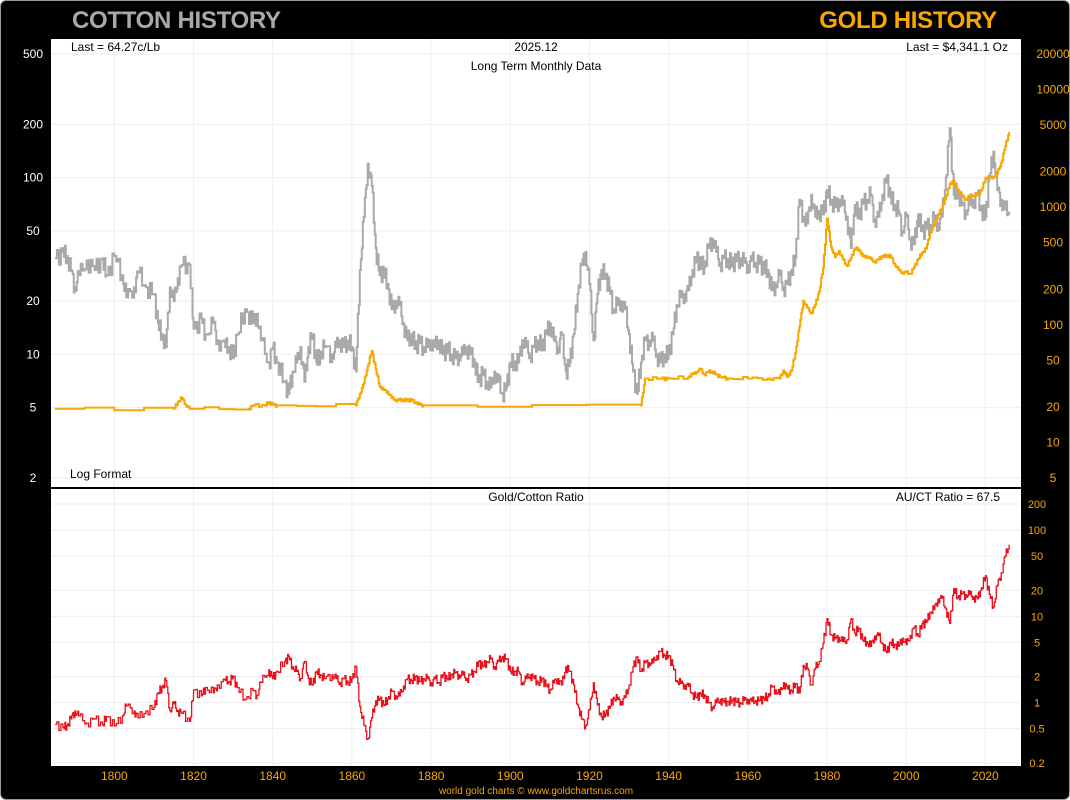  Describe the element at coordinates (1053, 407) in the screenshot. I see `gold-tick-label: 20` at that location.